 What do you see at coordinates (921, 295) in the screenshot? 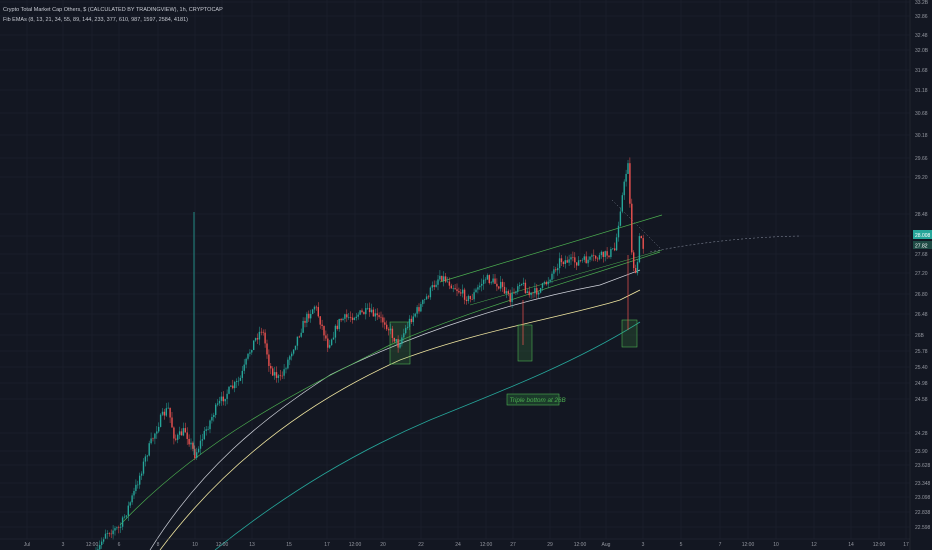
I see `price-tick-label: 26.80` at bounding box center [921, 295].